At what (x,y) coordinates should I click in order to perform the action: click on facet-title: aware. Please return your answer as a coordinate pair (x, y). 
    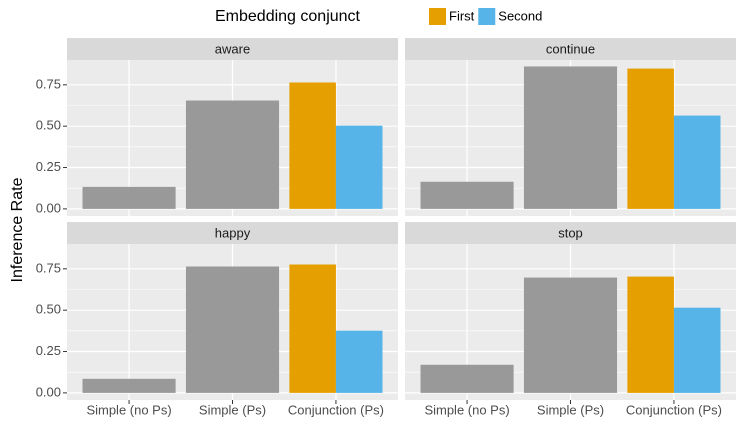
    Looking at the image, I should click on (232, 48).